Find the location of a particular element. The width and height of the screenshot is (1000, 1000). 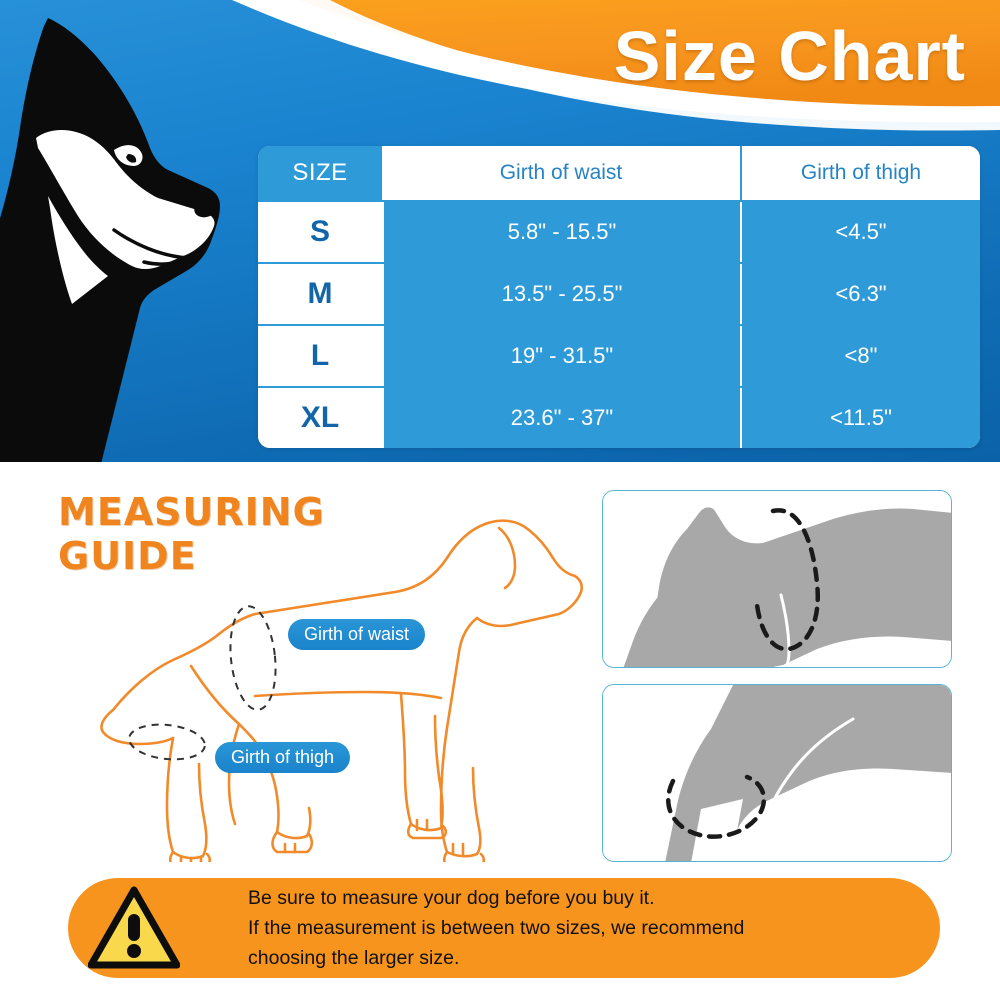

waist-measure-dashed-line is located at coordinates (253, 658).